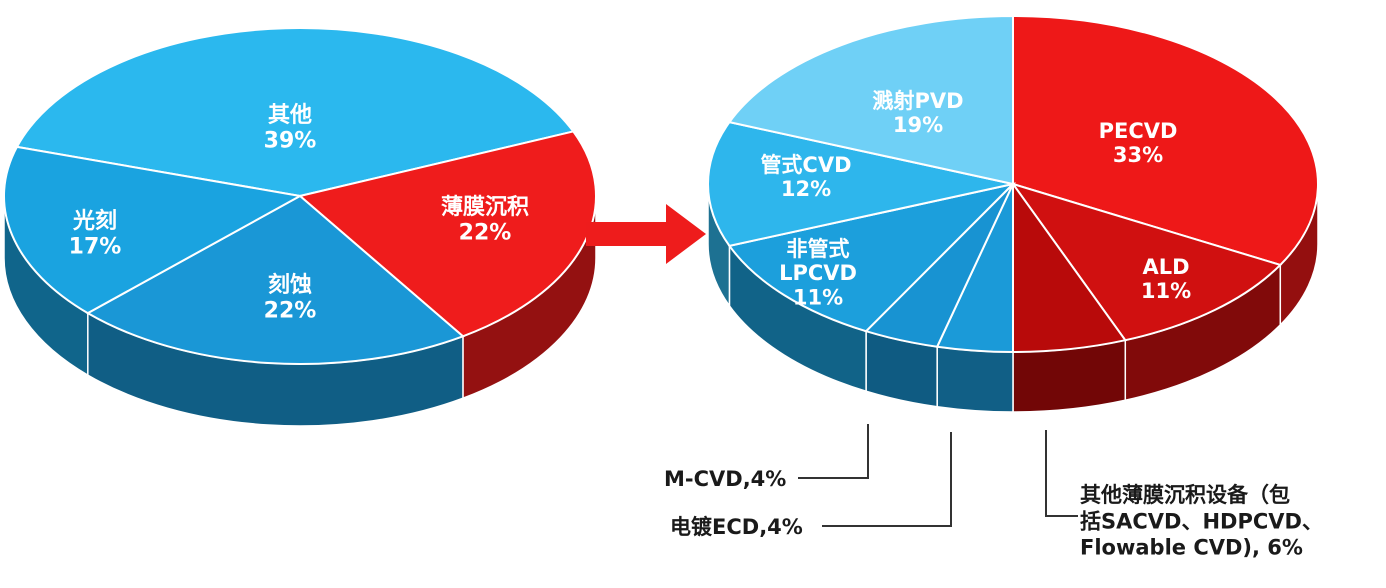 This screenshot has height=588, width=1386. Describe the element at coordinates (646, 234) in the screenshot. I see `arrow-icon` at that location.